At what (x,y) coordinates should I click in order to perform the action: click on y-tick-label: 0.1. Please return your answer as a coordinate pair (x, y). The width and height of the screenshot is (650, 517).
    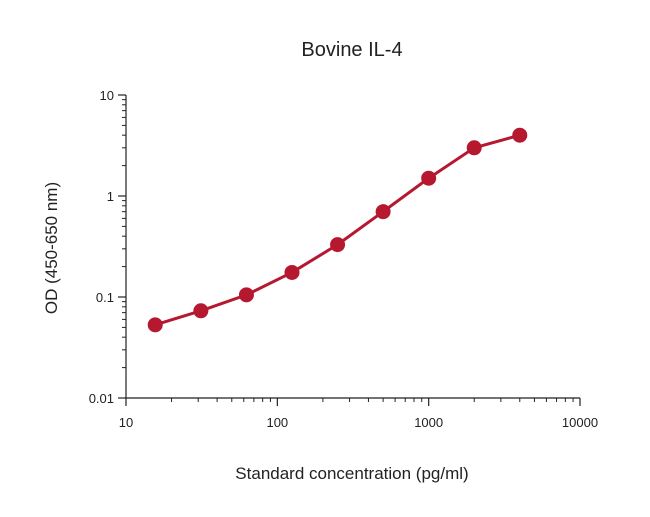
    Looking at the image, I should click on (105, 297).